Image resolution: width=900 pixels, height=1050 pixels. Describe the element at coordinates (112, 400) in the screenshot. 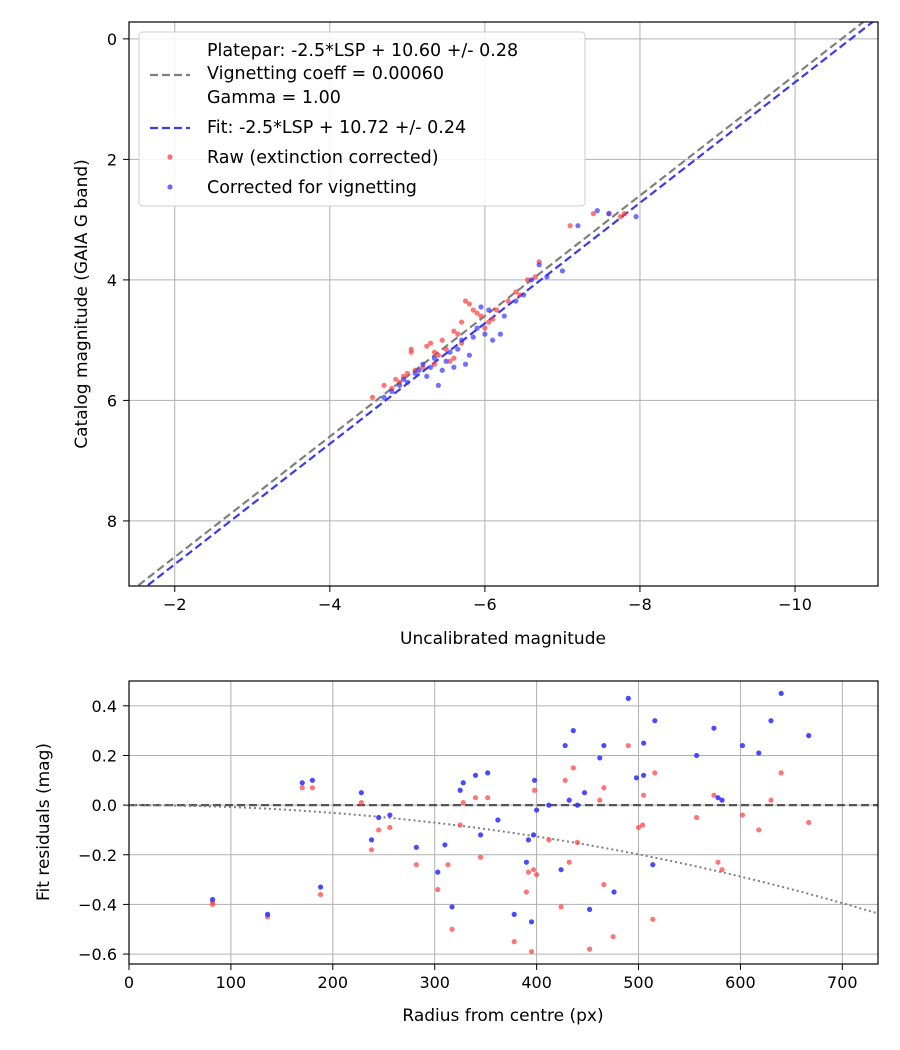

I see `top-y-tick-label: 6` at that location.